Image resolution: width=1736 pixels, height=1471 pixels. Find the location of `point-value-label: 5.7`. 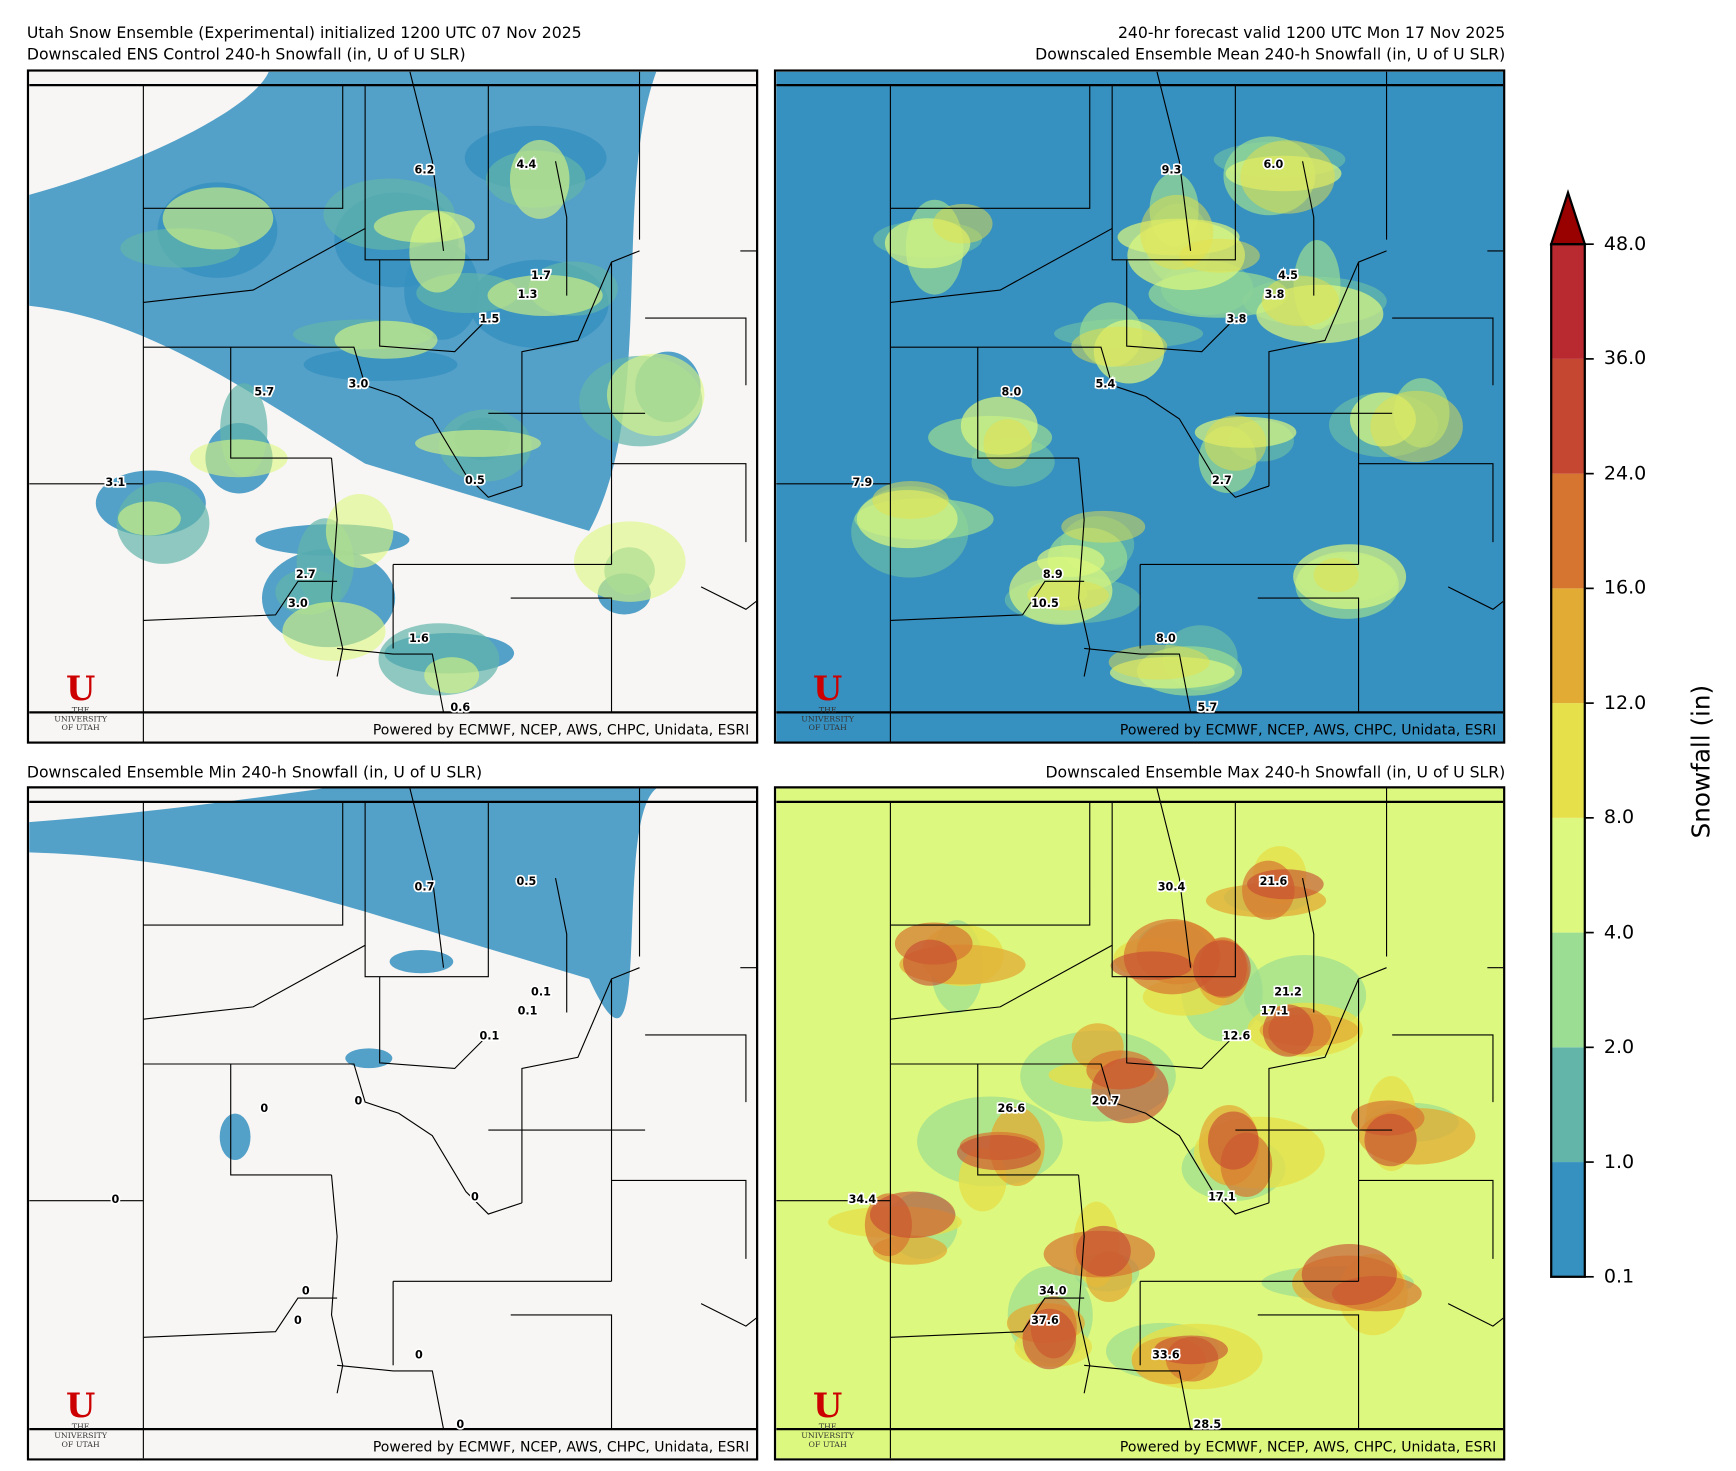

point-value-label: 5.7 is located at coordinates (1207, 707).